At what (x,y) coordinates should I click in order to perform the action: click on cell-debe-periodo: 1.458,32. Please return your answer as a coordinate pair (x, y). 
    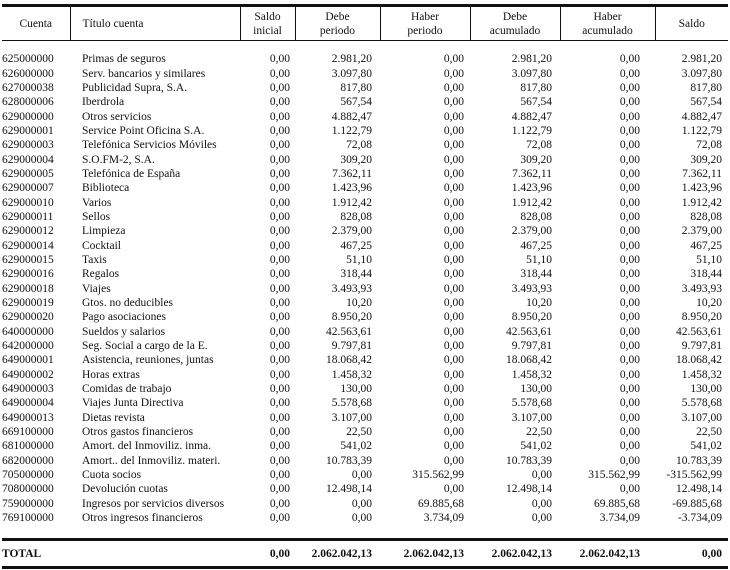
    Looking at the image, I should click on (351, 374).